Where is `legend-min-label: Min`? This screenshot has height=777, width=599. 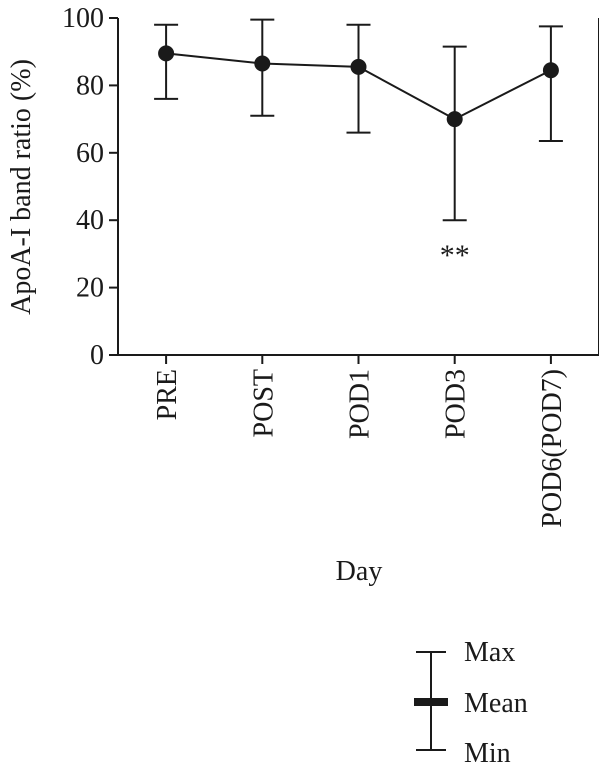 legend-min-label: Min is located at coordinates (487, 753).